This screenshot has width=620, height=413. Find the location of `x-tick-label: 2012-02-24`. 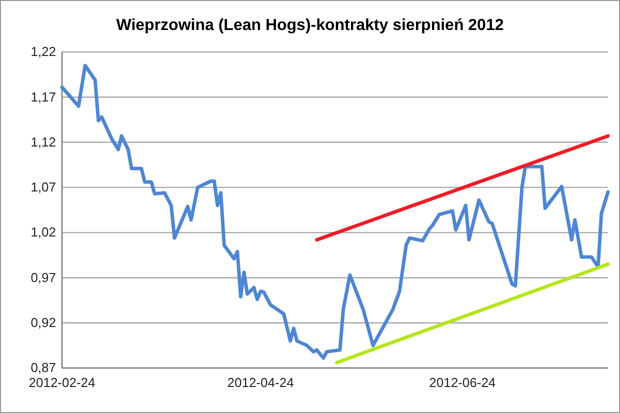

x-tick-label: 2012-02-24 is located at coordinates (62, 382).